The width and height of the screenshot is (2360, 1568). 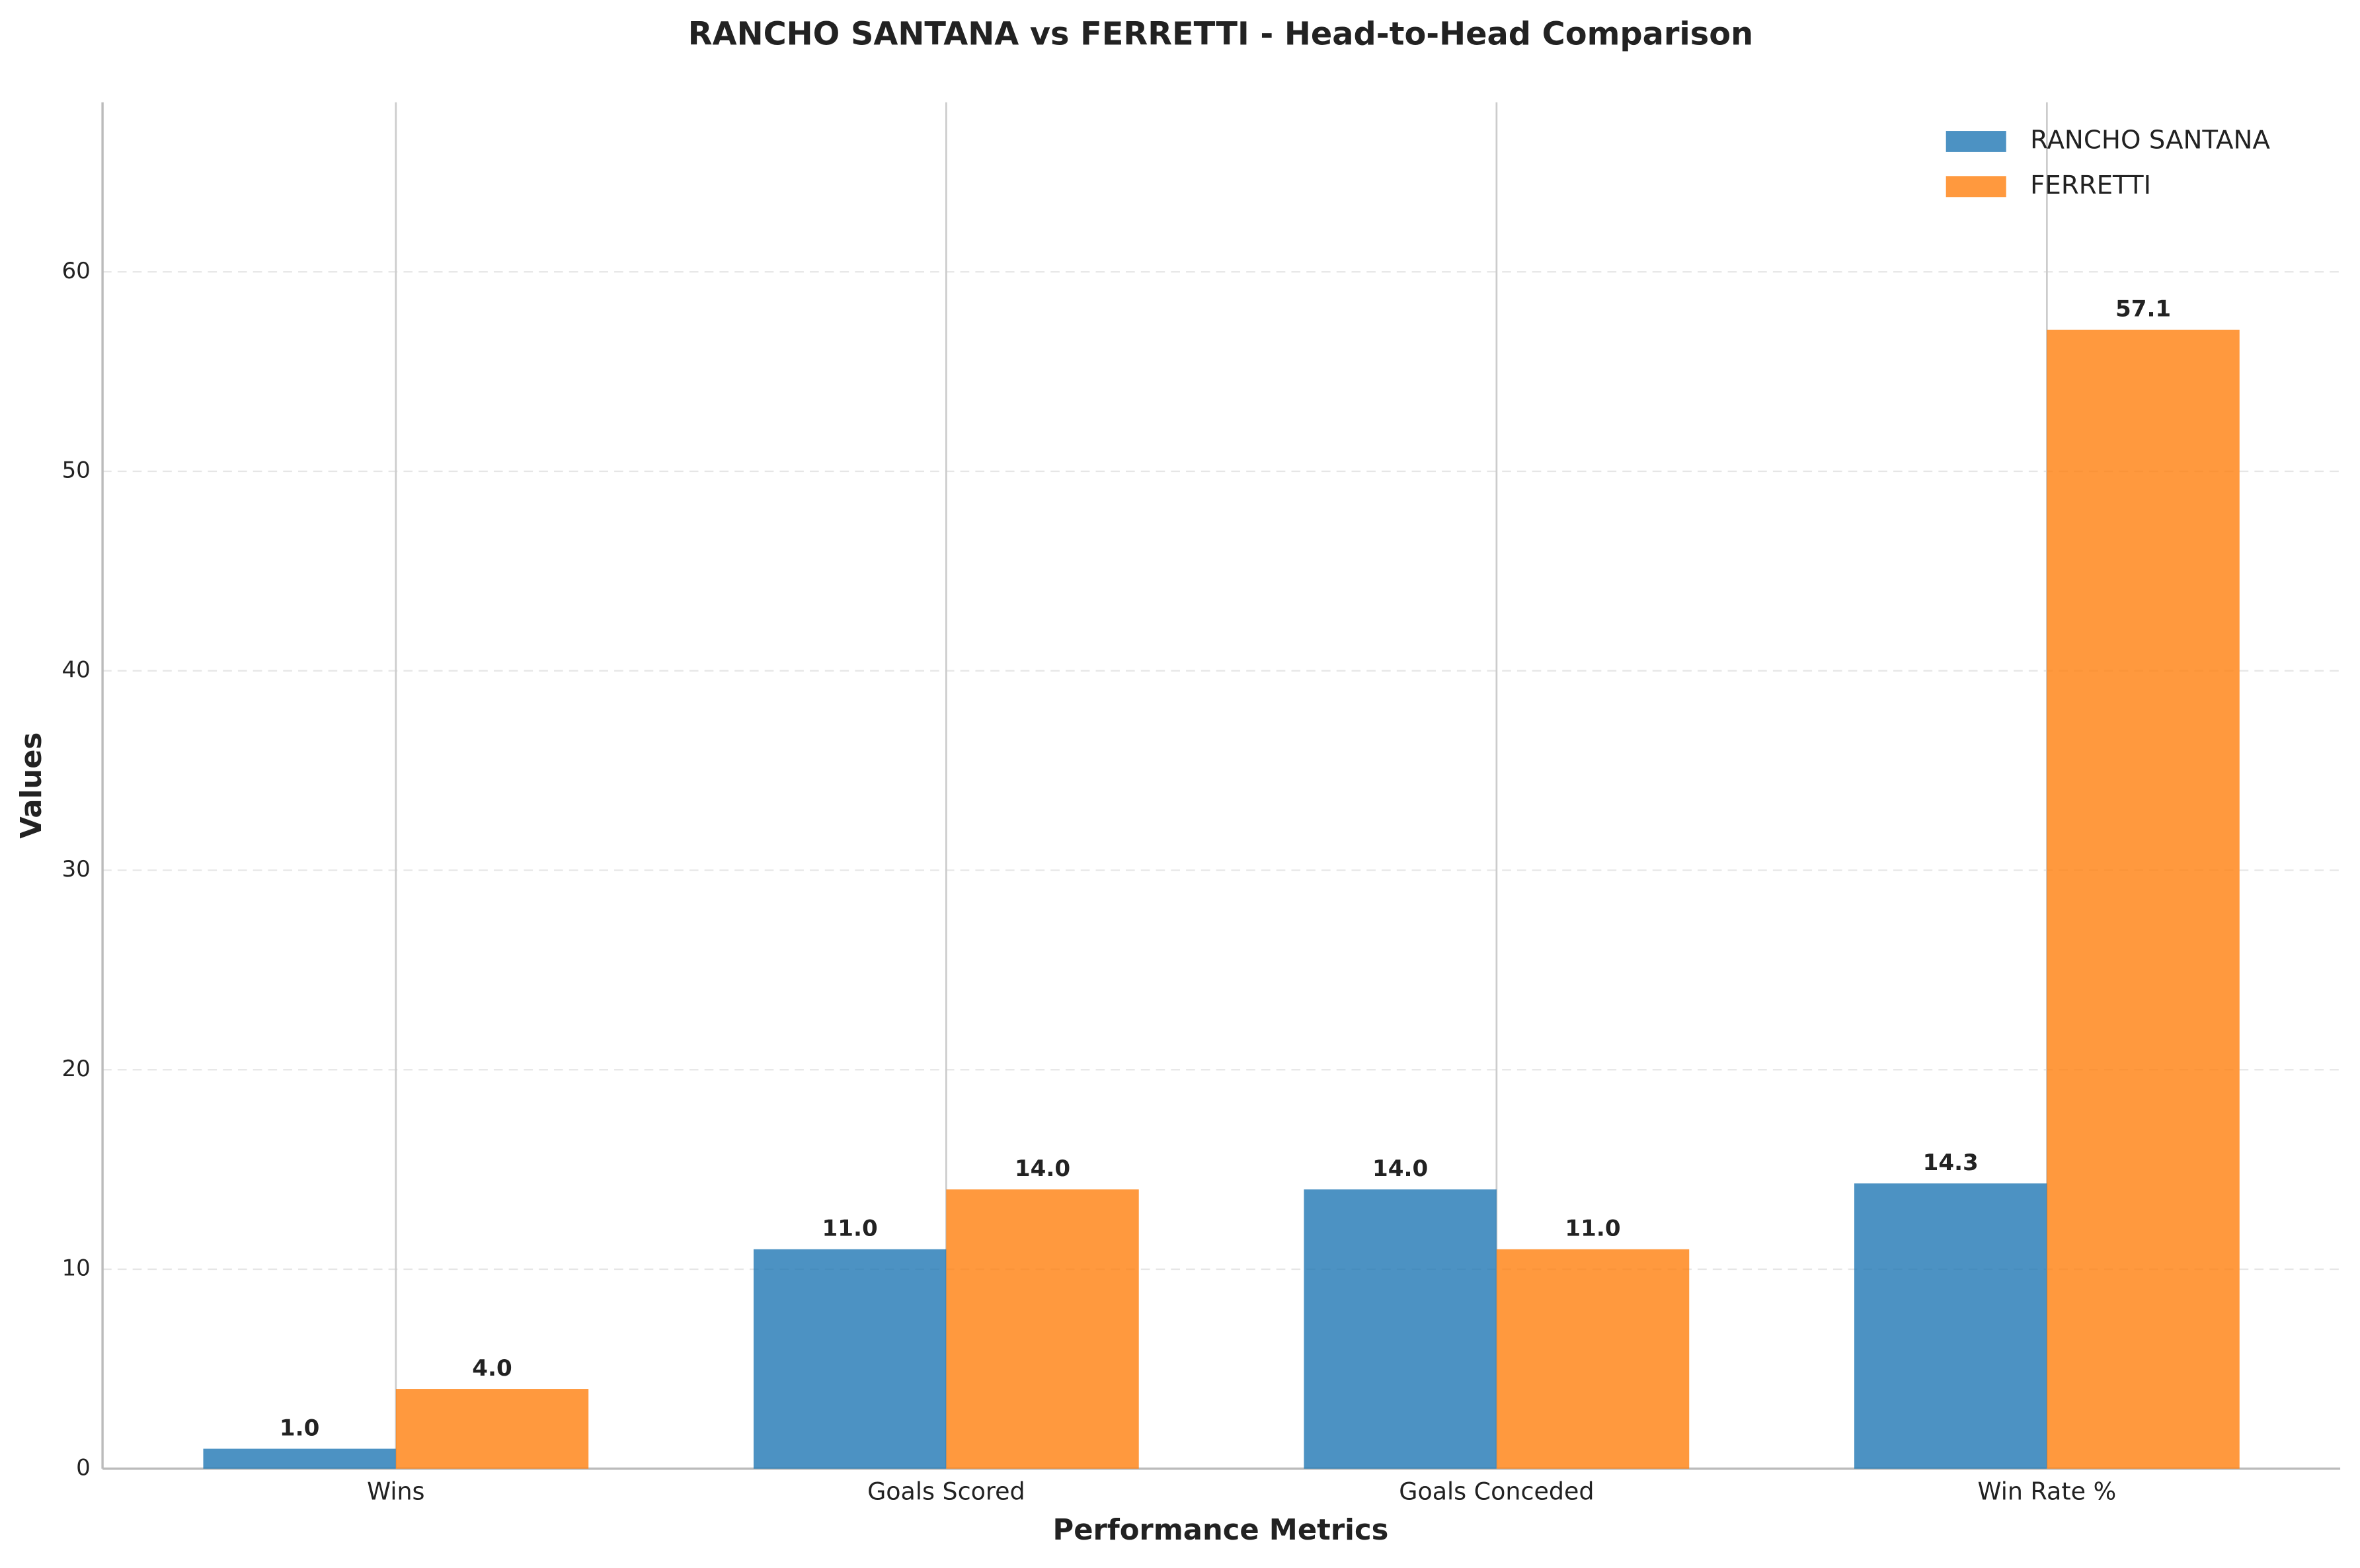 What do you see at coordinates (395, 1491) in the screenshot?
I see `x-tick-label: Wins` at bounding box center [395, 1491].